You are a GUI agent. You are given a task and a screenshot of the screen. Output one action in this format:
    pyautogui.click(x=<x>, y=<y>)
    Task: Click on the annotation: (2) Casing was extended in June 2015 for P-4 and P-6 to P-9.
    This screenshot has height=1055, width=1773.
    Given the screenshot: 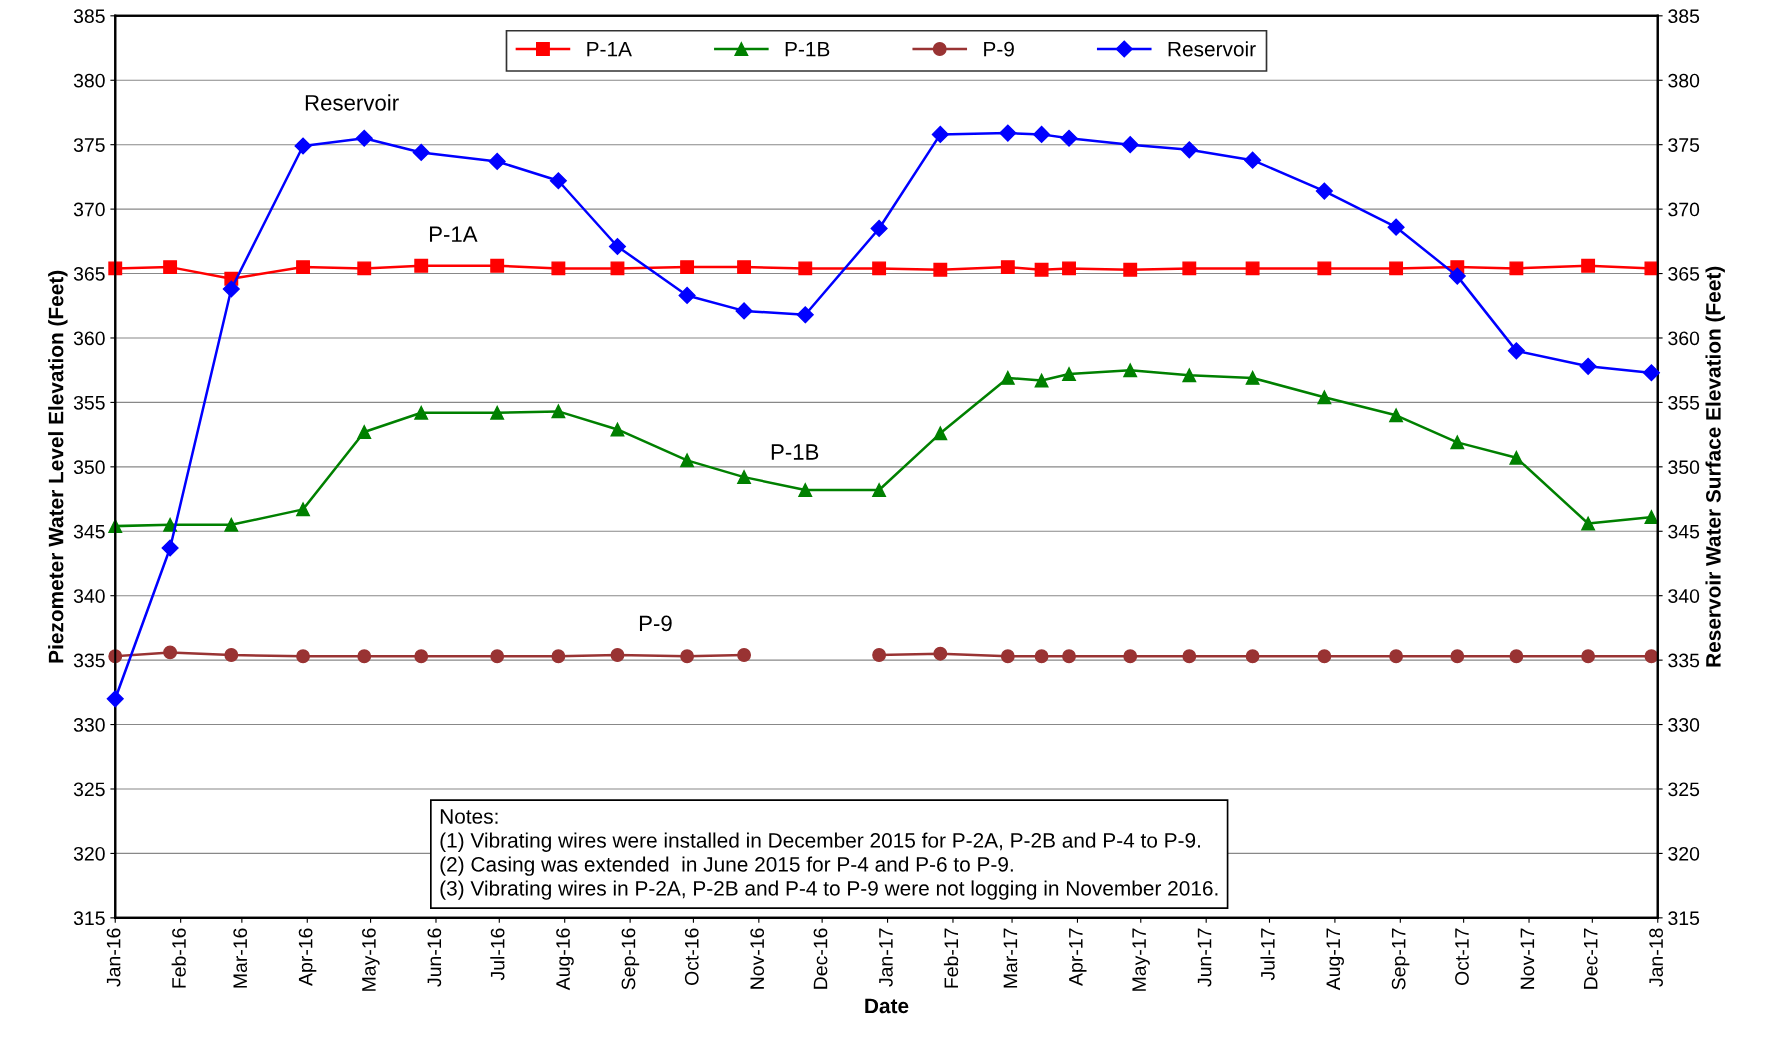 What is the action you would take?
    pyautogui.click(x=726, y=866)
    